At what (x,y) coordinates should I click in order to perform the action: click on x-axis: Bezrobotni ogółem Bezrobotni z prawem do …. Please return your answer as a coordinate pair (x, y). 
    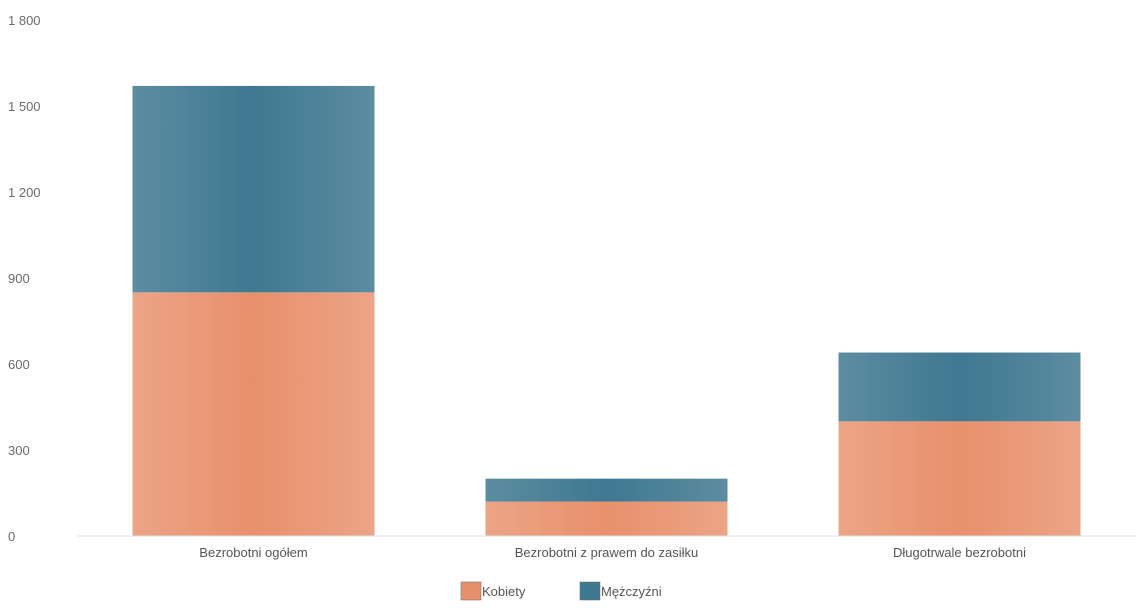
    Looking at the image, I should click on (606, 547).